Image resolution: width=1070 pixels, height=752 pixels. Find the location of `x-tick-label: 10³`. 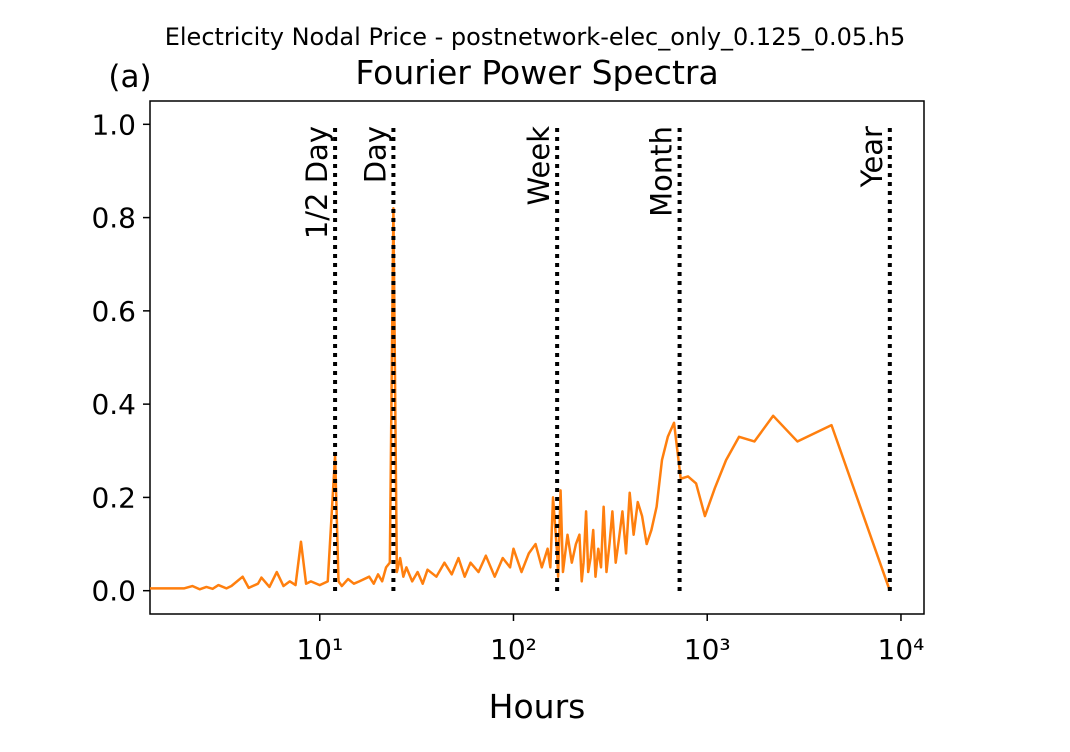

x-tick-label: 10³ is located at coordinates (707, 649).